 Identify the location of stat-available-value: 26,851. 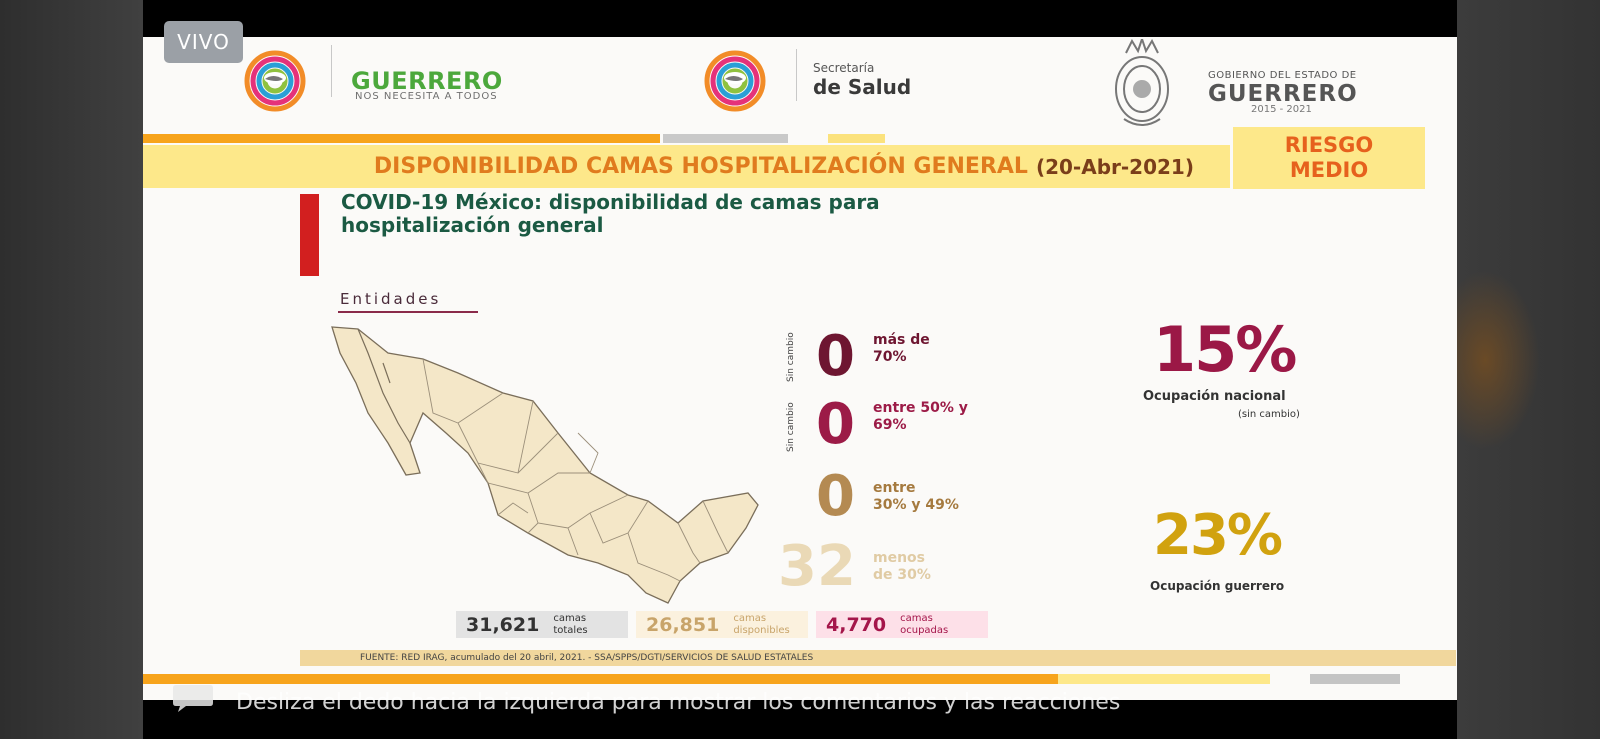
(683, 624).